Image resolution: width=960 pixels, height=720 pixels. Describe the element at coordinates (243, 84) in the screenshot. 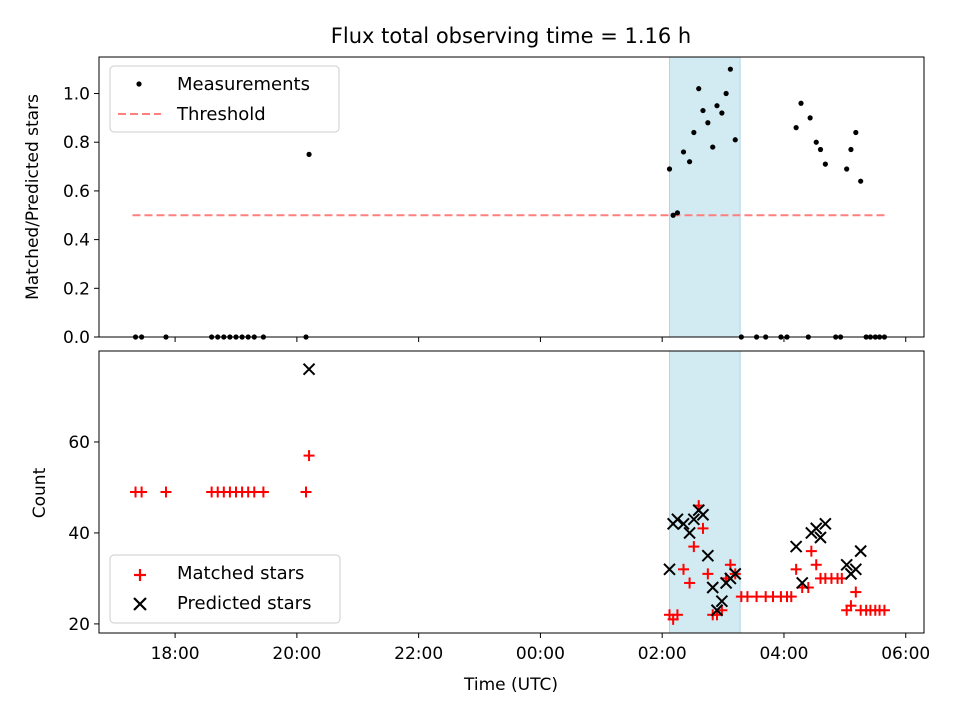

I see `legend-measurements-label: Measurements` at that location.